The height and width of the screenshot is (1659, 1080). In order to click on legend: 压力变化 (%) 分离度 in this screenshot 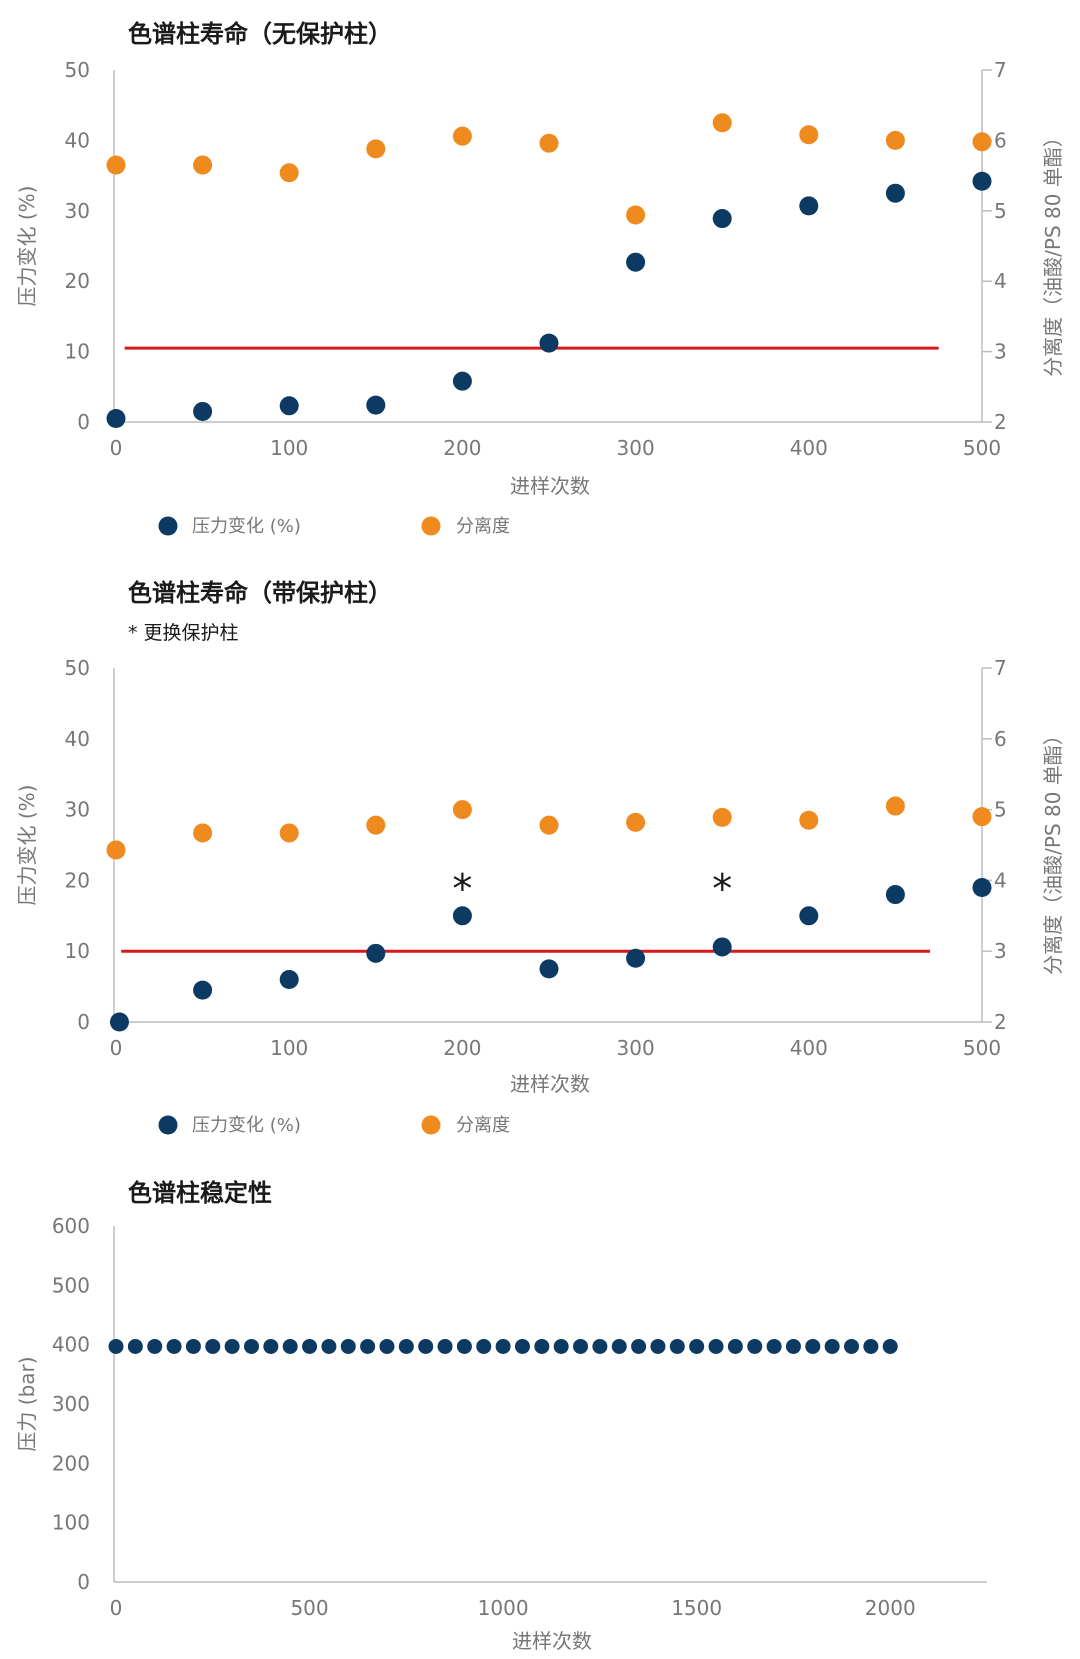, I will do `click(334, 1125)`.